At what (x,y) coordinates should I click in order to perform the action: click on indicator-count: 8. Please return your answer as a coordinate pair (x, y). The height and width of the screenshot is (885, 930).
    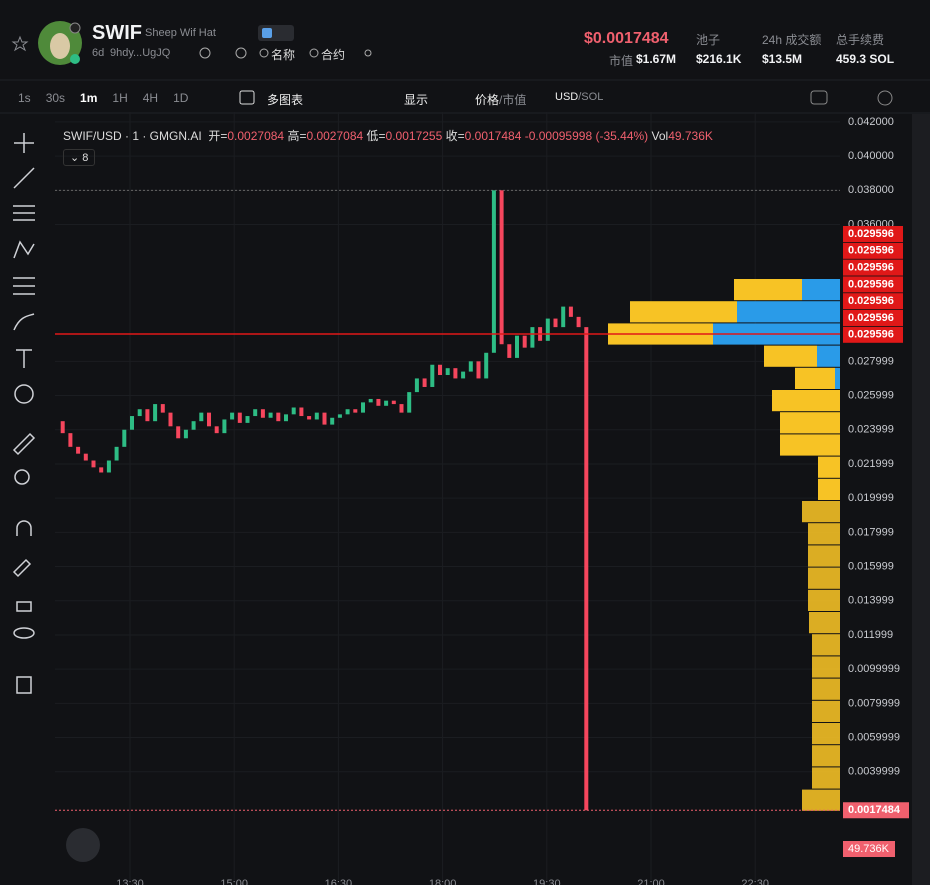
    Looking at the image, I should click on (85, 158).